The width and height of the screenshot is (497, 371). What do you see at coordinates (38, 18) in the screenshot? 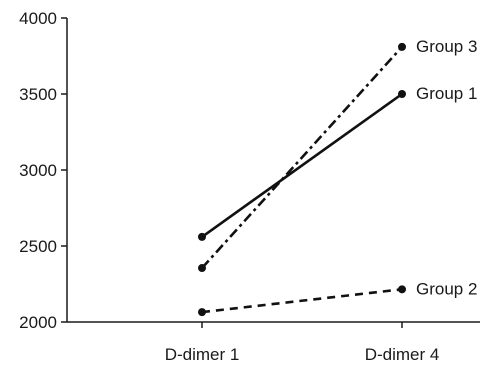
I see `y-tick-label: 4000` at bounding box center [38, 18].